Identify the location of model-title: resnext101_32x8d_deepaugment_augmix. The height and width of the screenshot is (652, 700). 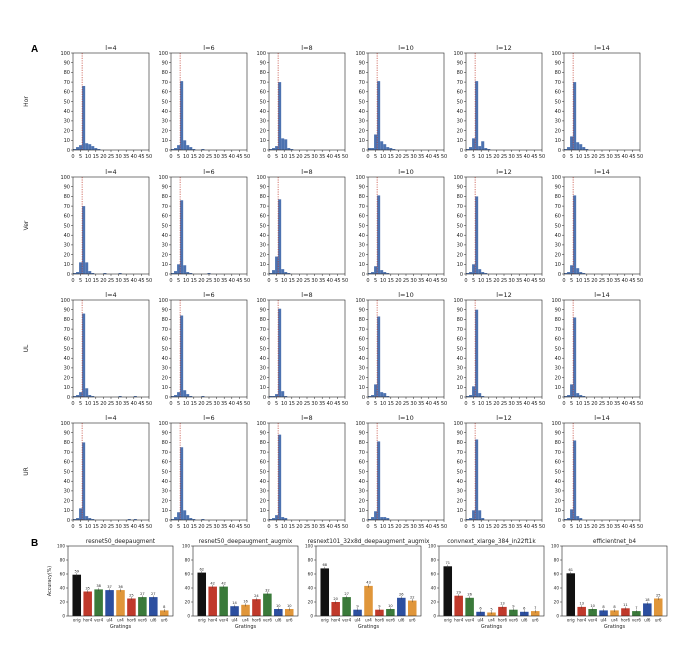
(369, 542).